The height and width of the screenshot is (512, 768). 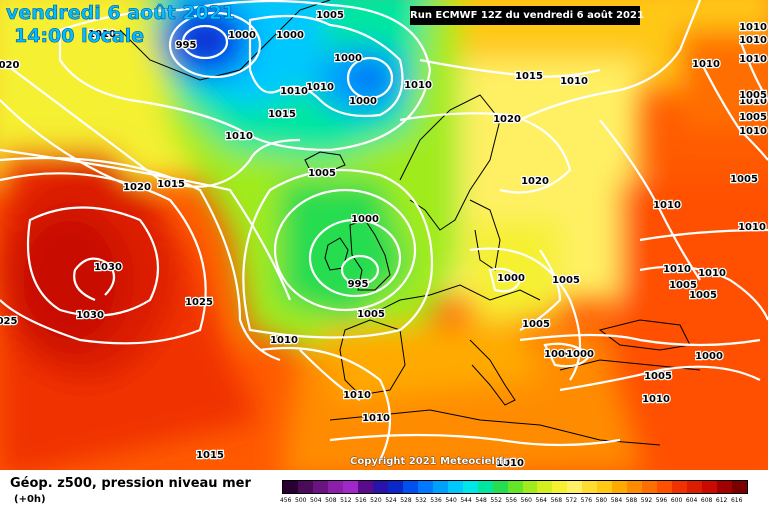 I want to click on isobar-1015-high, so click(x=146, y=224).